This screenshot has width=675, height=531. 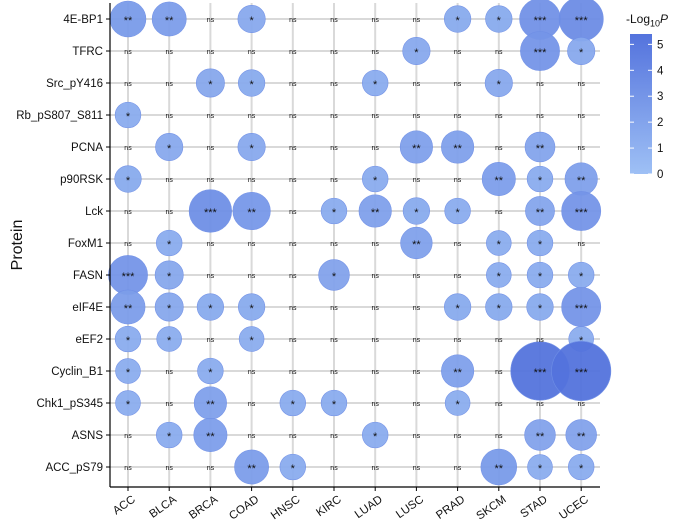 What do you see at coordinates (655, 23) in the screenshot?
I see `legend-title-subscript: 10` at bounding box center [655, 23].